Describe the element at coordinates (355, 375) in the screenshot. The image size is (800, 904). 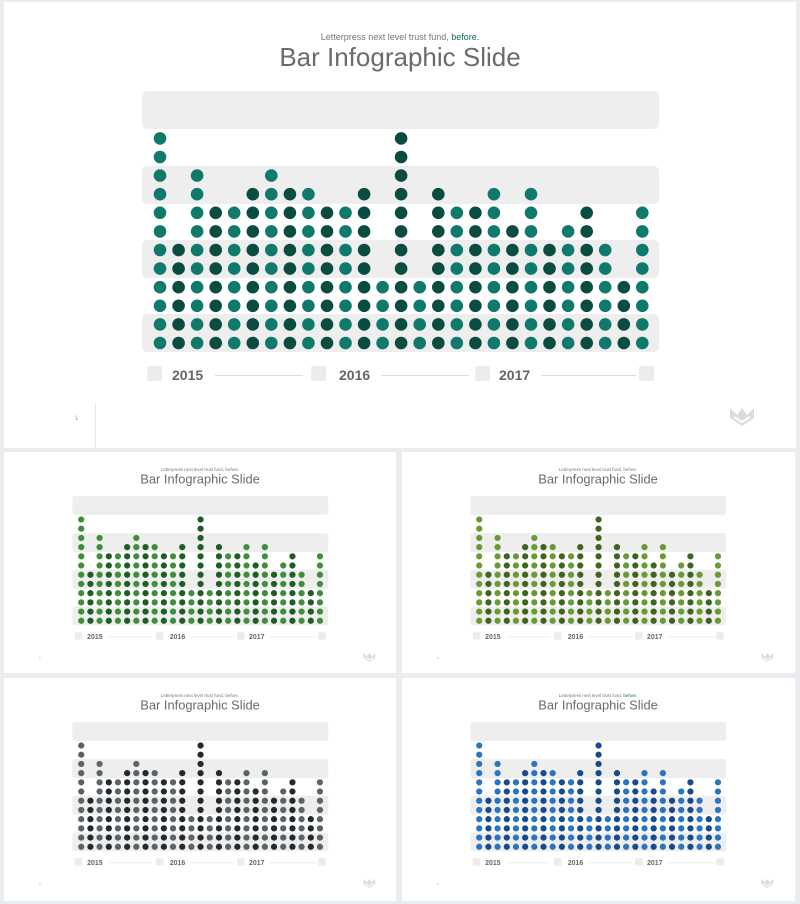
I see `year-label-2016: 2016` at that location.